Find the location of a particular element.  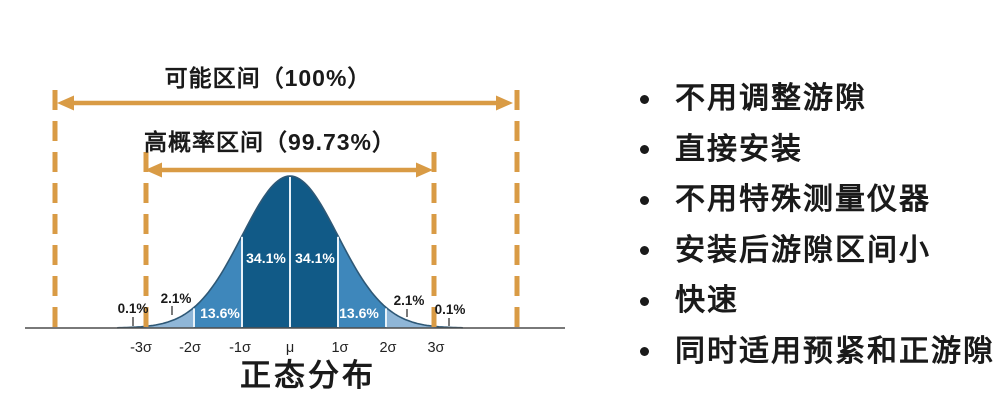

pct-label-left-34-1: 34.1% is located at coordinates (266, 258).